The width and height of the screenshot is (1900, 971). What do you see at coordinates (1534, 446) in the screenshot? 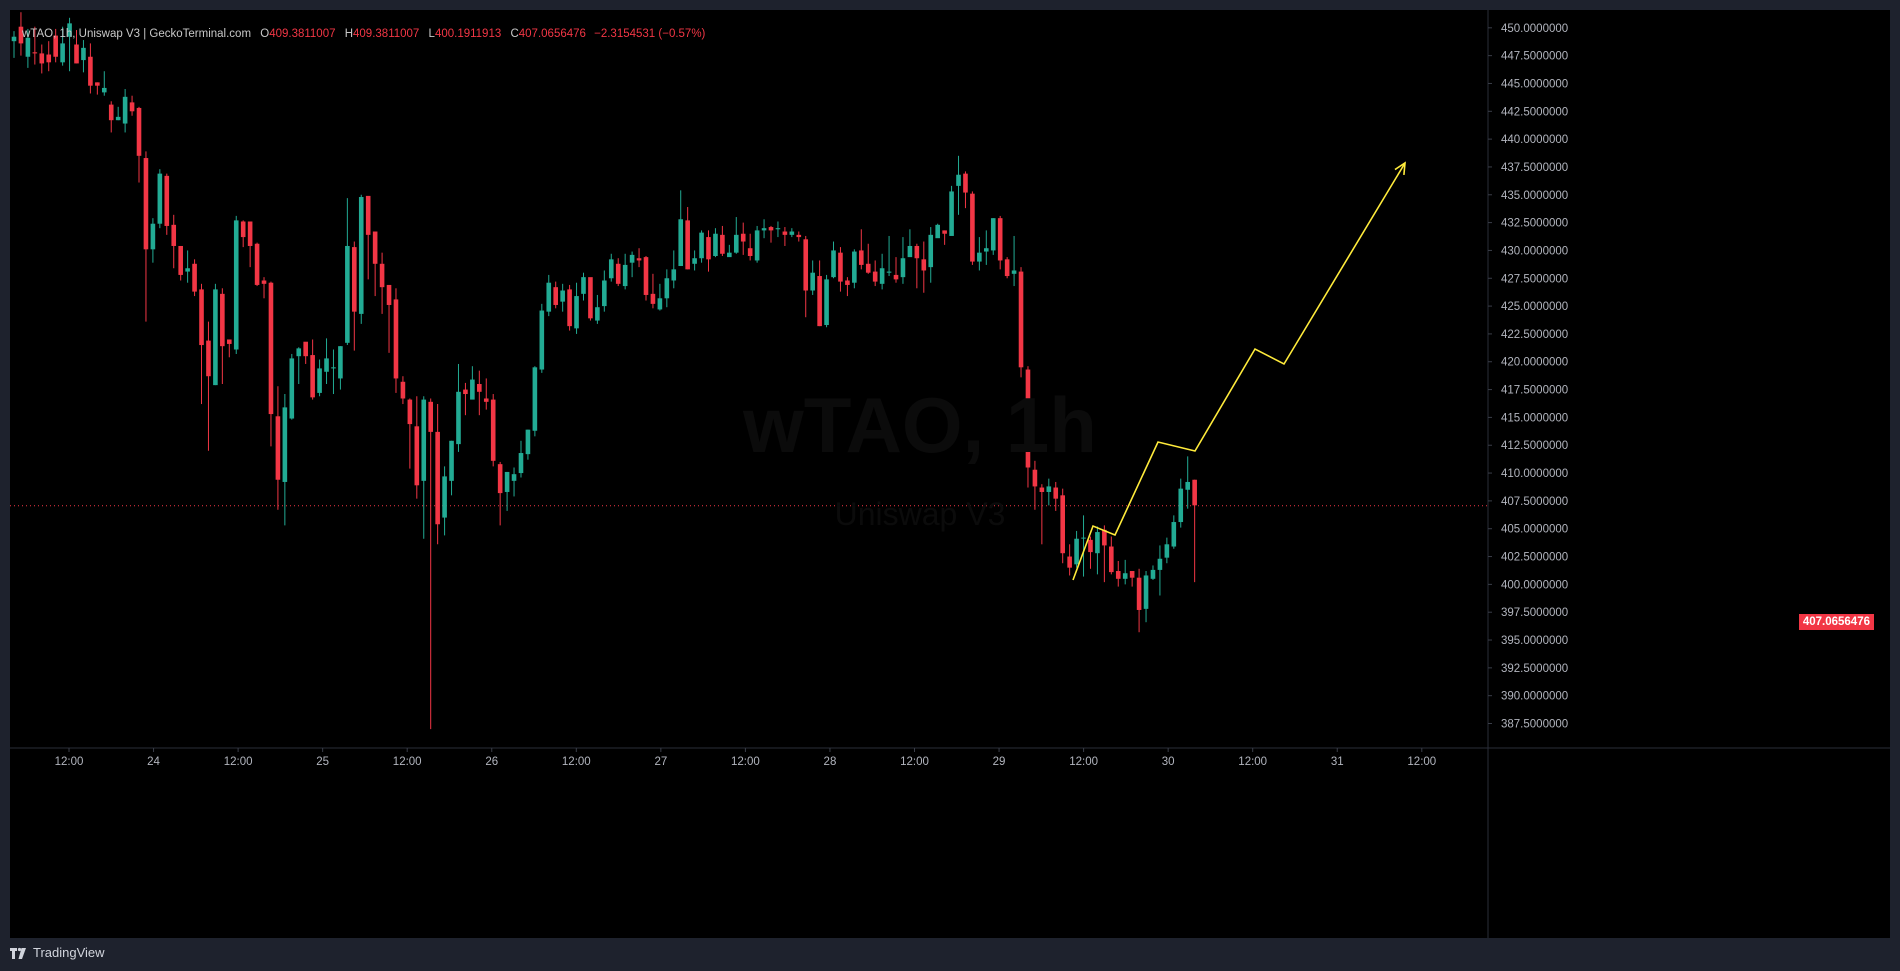
I see `y-tick-label: 412.5000000` at bounding box center [1534, 446].